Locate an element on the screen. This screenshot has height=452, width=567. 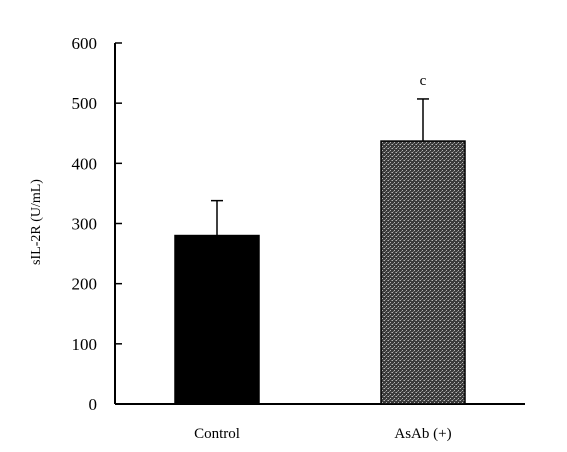
y-tick-label: 100 is located at coordinates (85, 344).